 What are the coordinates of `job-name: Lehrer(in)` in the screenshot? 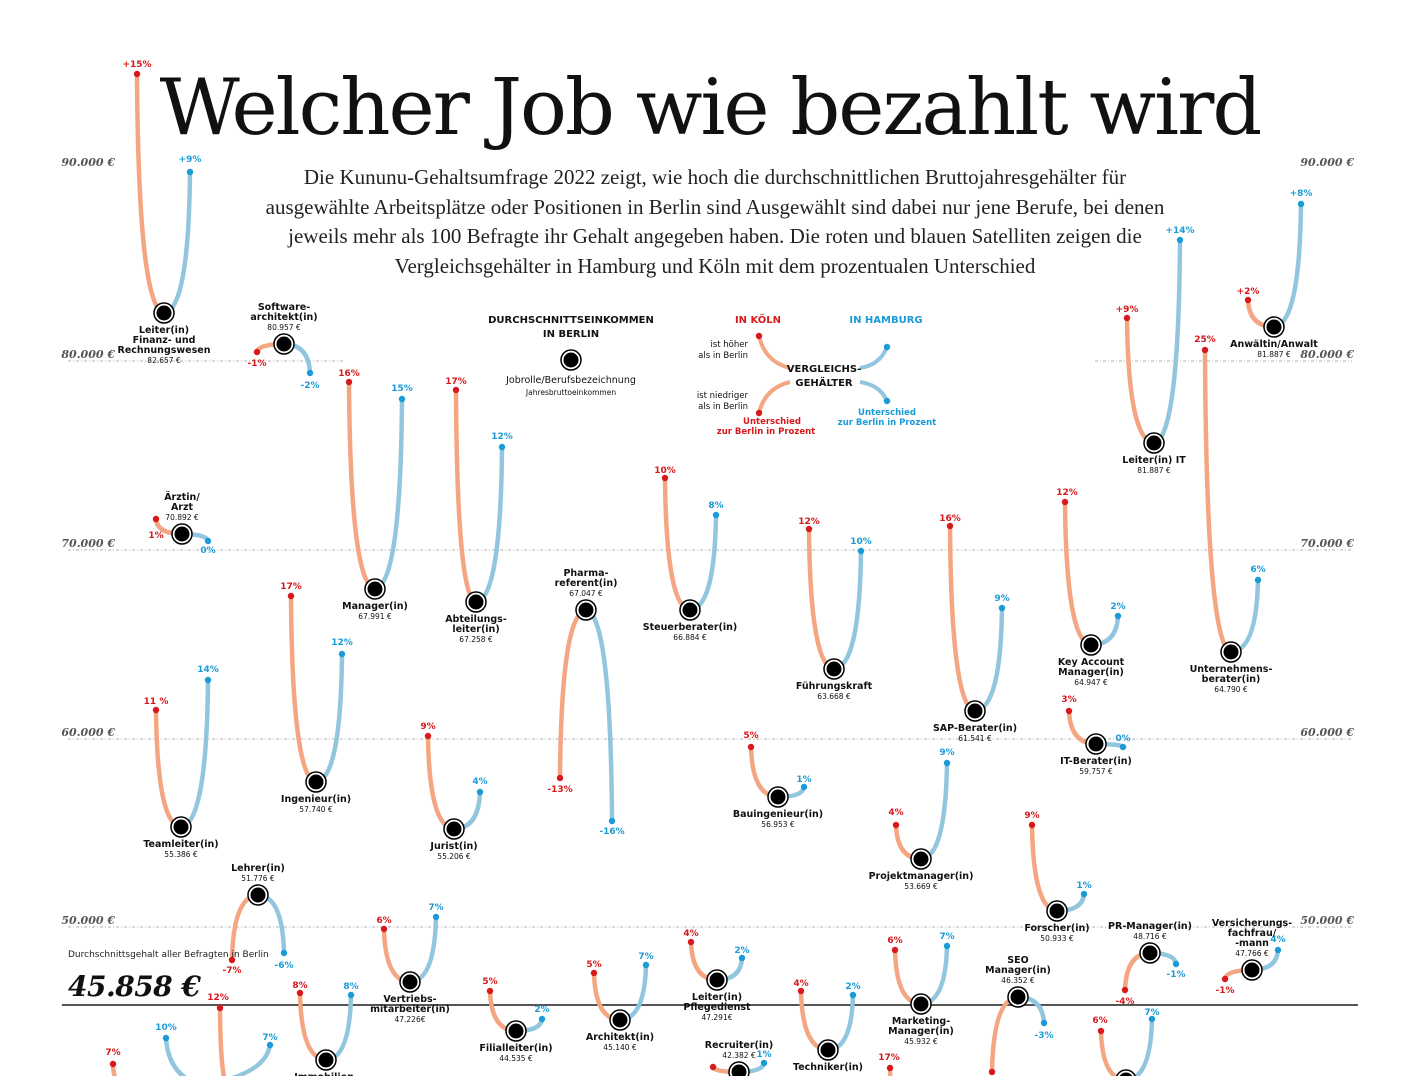 It's located at (258, 868).